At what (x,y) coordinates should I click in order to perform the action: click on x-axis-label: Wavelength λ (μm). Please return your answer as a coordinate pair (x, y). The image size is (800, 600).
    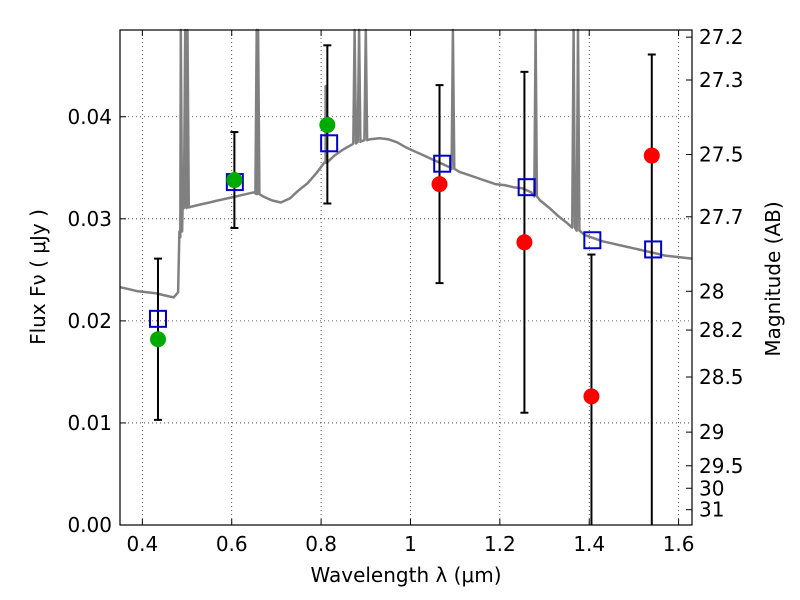
    Looking at the image, I should click on (405, 575).